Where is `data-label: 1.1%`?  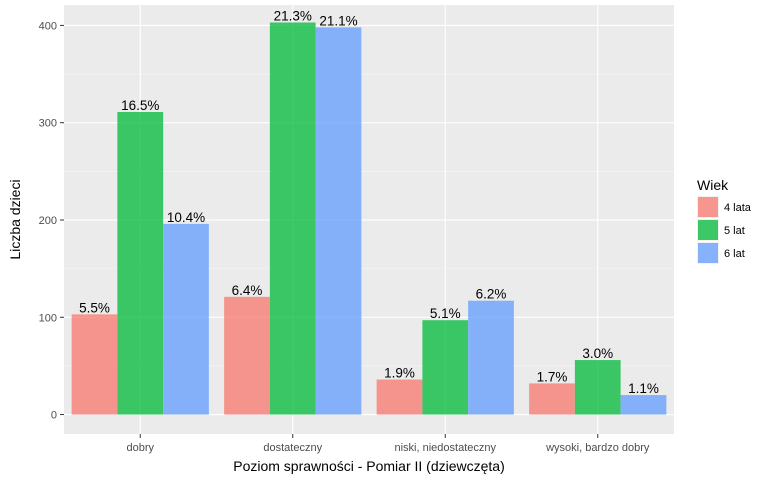 data-label: 1.1% is located at coordinates (643, 388).